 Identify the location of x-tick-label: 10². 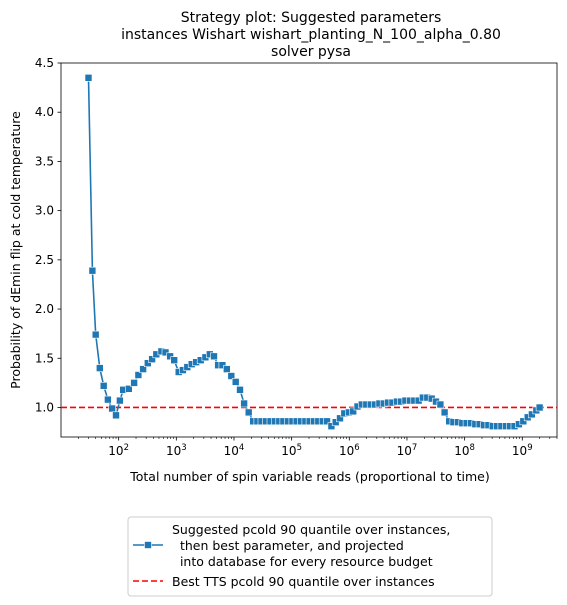
(118, 450).